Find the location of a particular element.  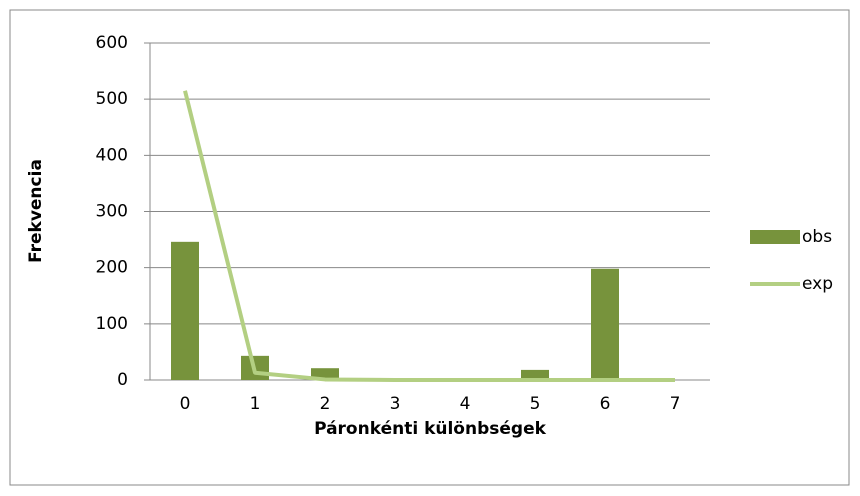

x-tick-label: 1 is located at coordinates (255, 404).